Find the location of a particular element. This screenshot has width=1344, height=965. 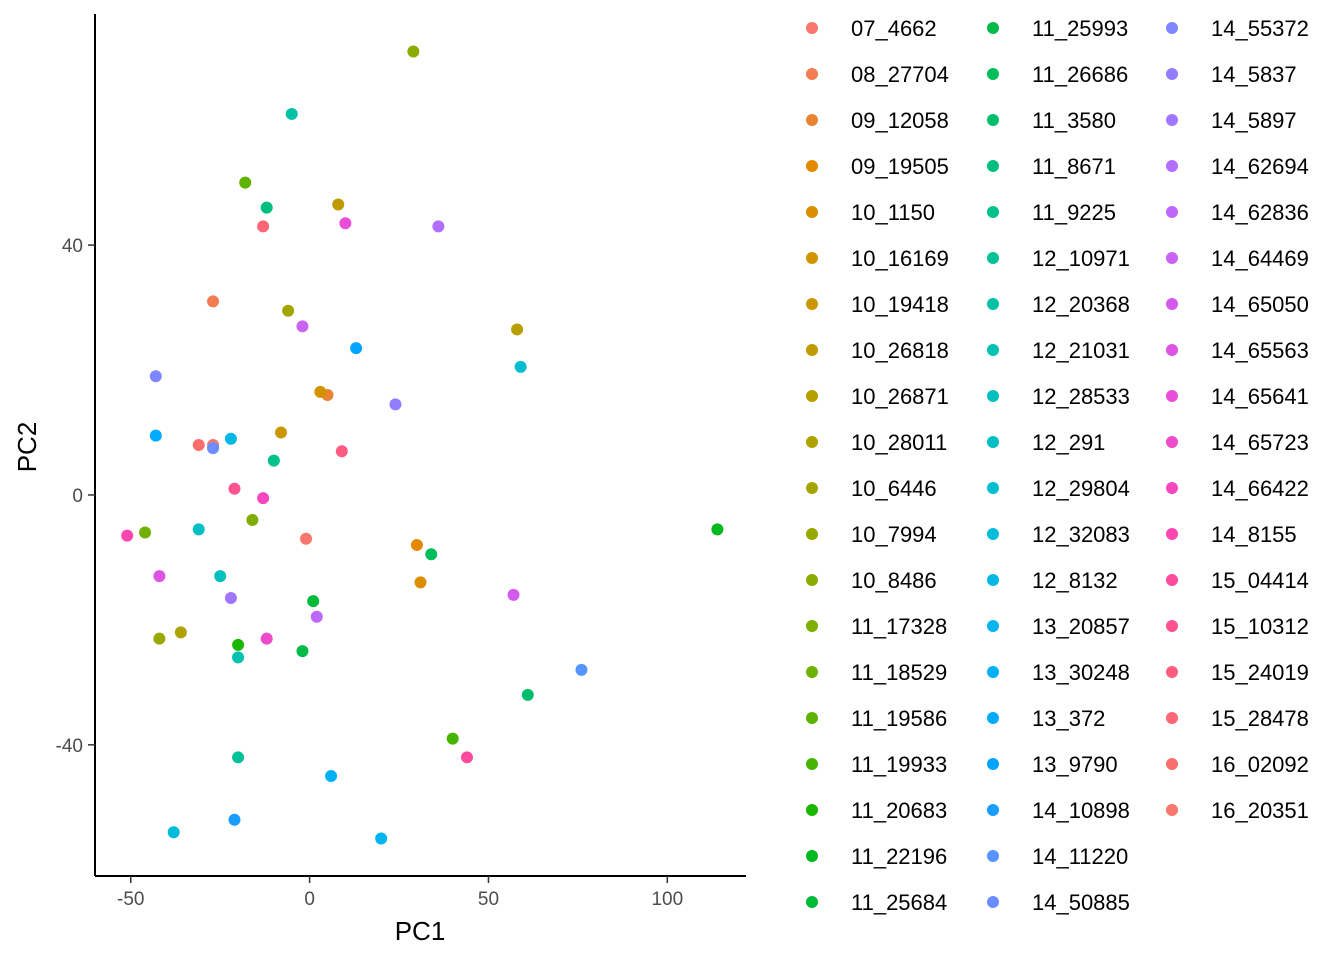

legend-label: 12_32083 is located at coordinates (1081, 534).